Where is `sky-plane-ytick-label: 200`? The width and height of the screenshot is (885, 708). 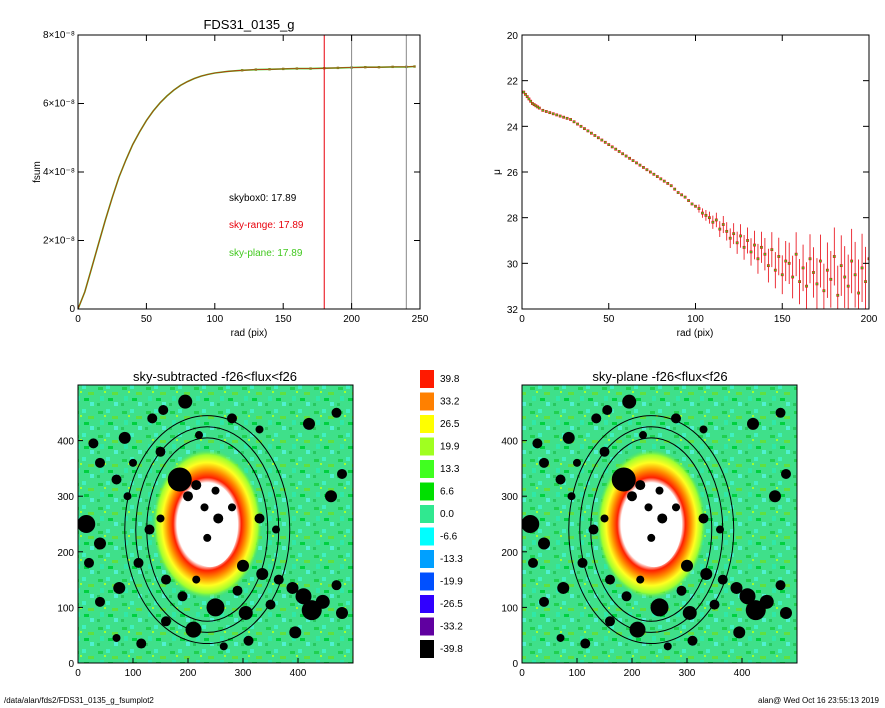 sky-plane-ytick-label: 200 is located at coordinates (509, 553).